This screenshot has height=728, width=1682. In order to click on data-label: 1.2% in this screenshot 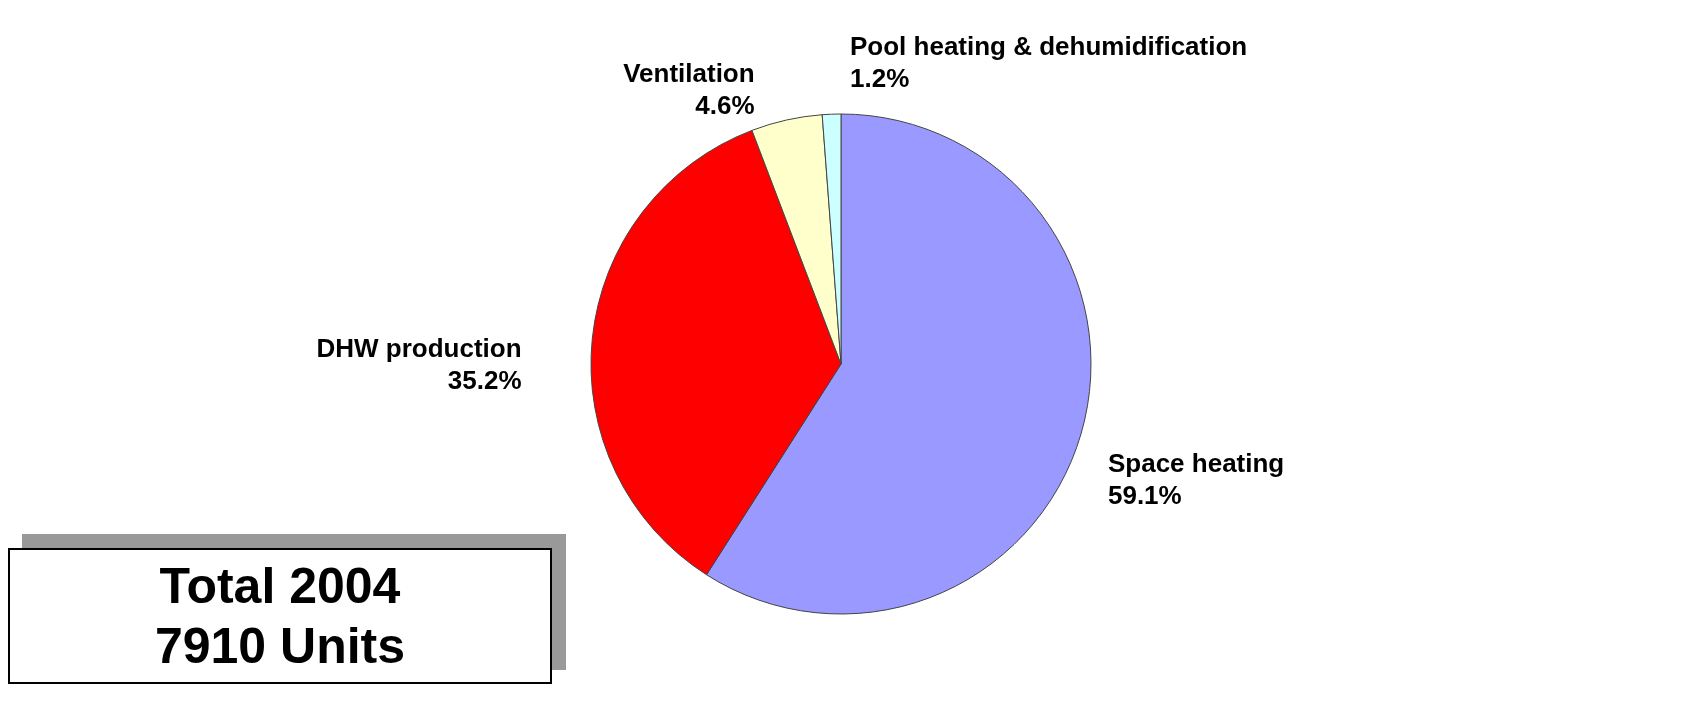, I will do `click(880, 78)`.